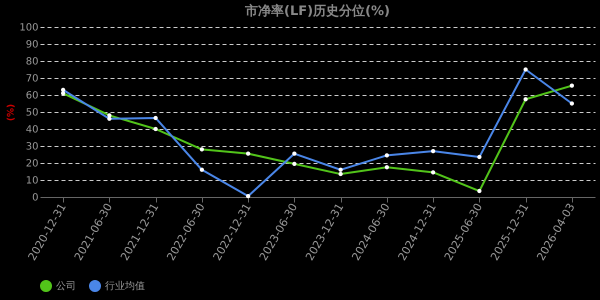 This screenshot has width=600, height=300. What do you see at coordinates (32, 79) in the screenshot?
I see `y-tick-label: 70` at bounding box center [32, 79].